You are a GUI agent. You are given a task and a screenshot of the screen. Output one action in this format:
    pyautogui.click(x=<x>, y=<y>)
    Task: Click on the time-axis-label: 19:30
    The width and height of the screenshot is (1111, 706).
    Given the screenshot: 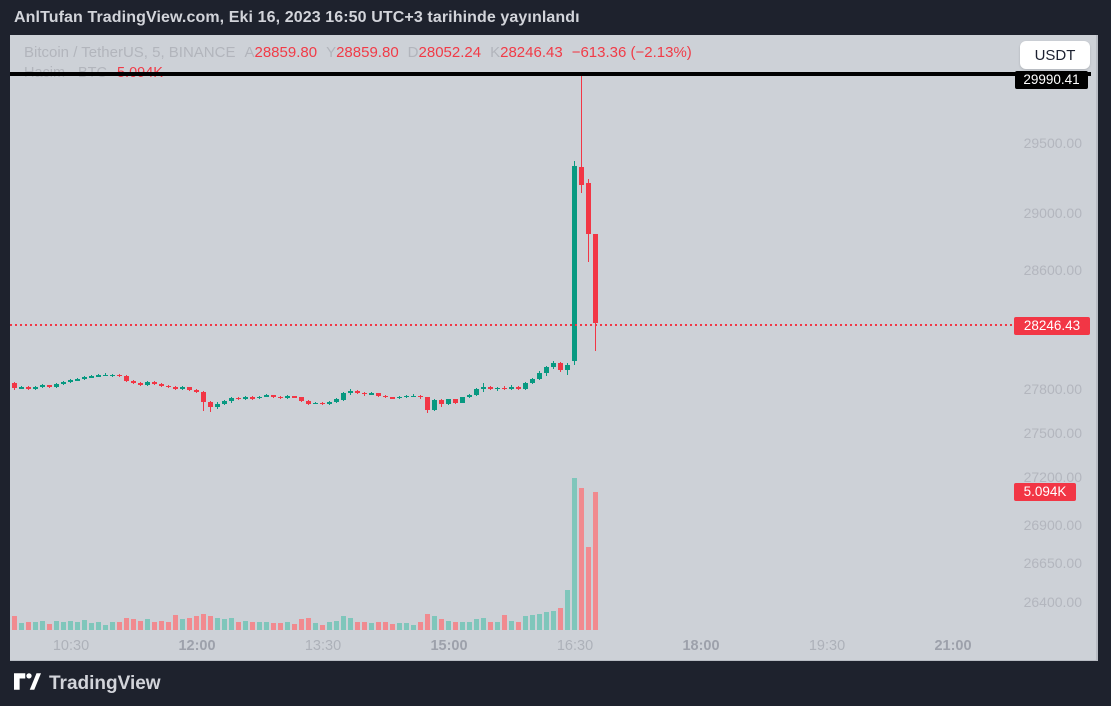 What is the action you would take?
    pyautogui.click(x=827, y=646)
    